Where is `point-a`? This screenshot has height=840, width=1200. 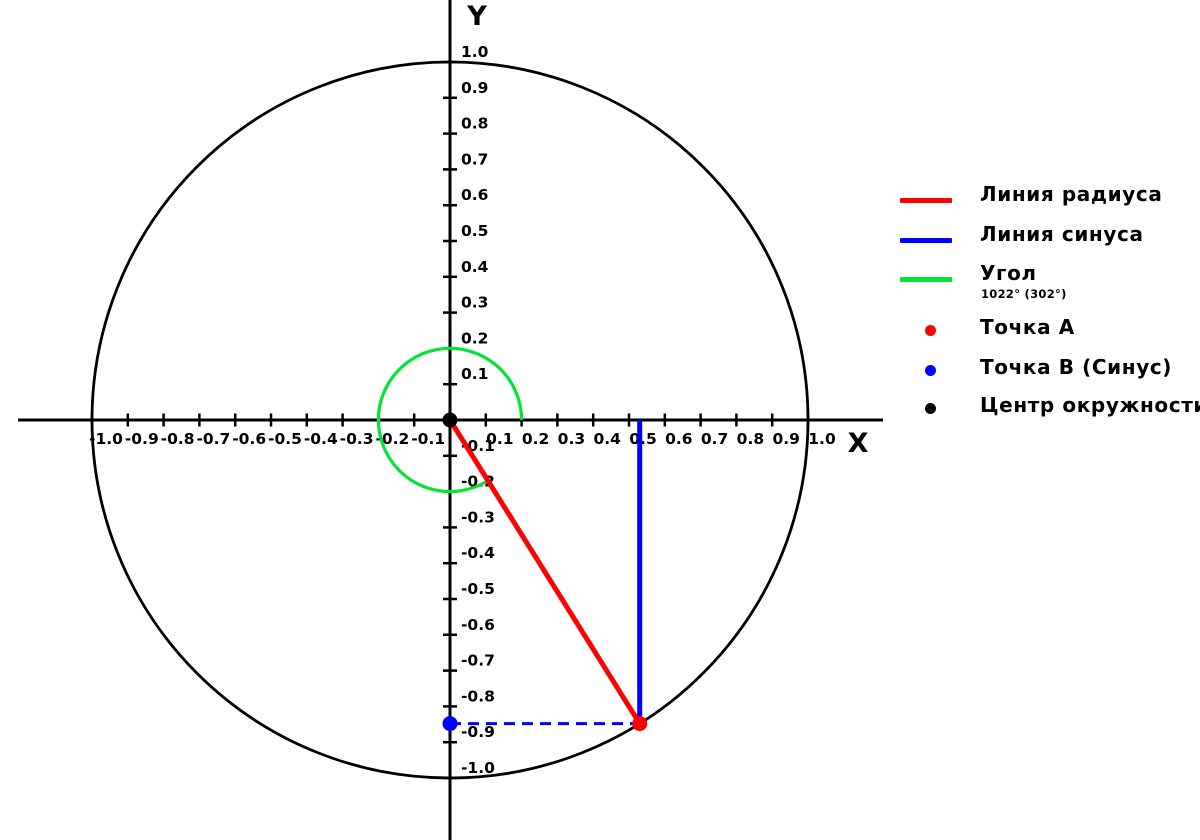 point-a is located at coordinates (640, 724).